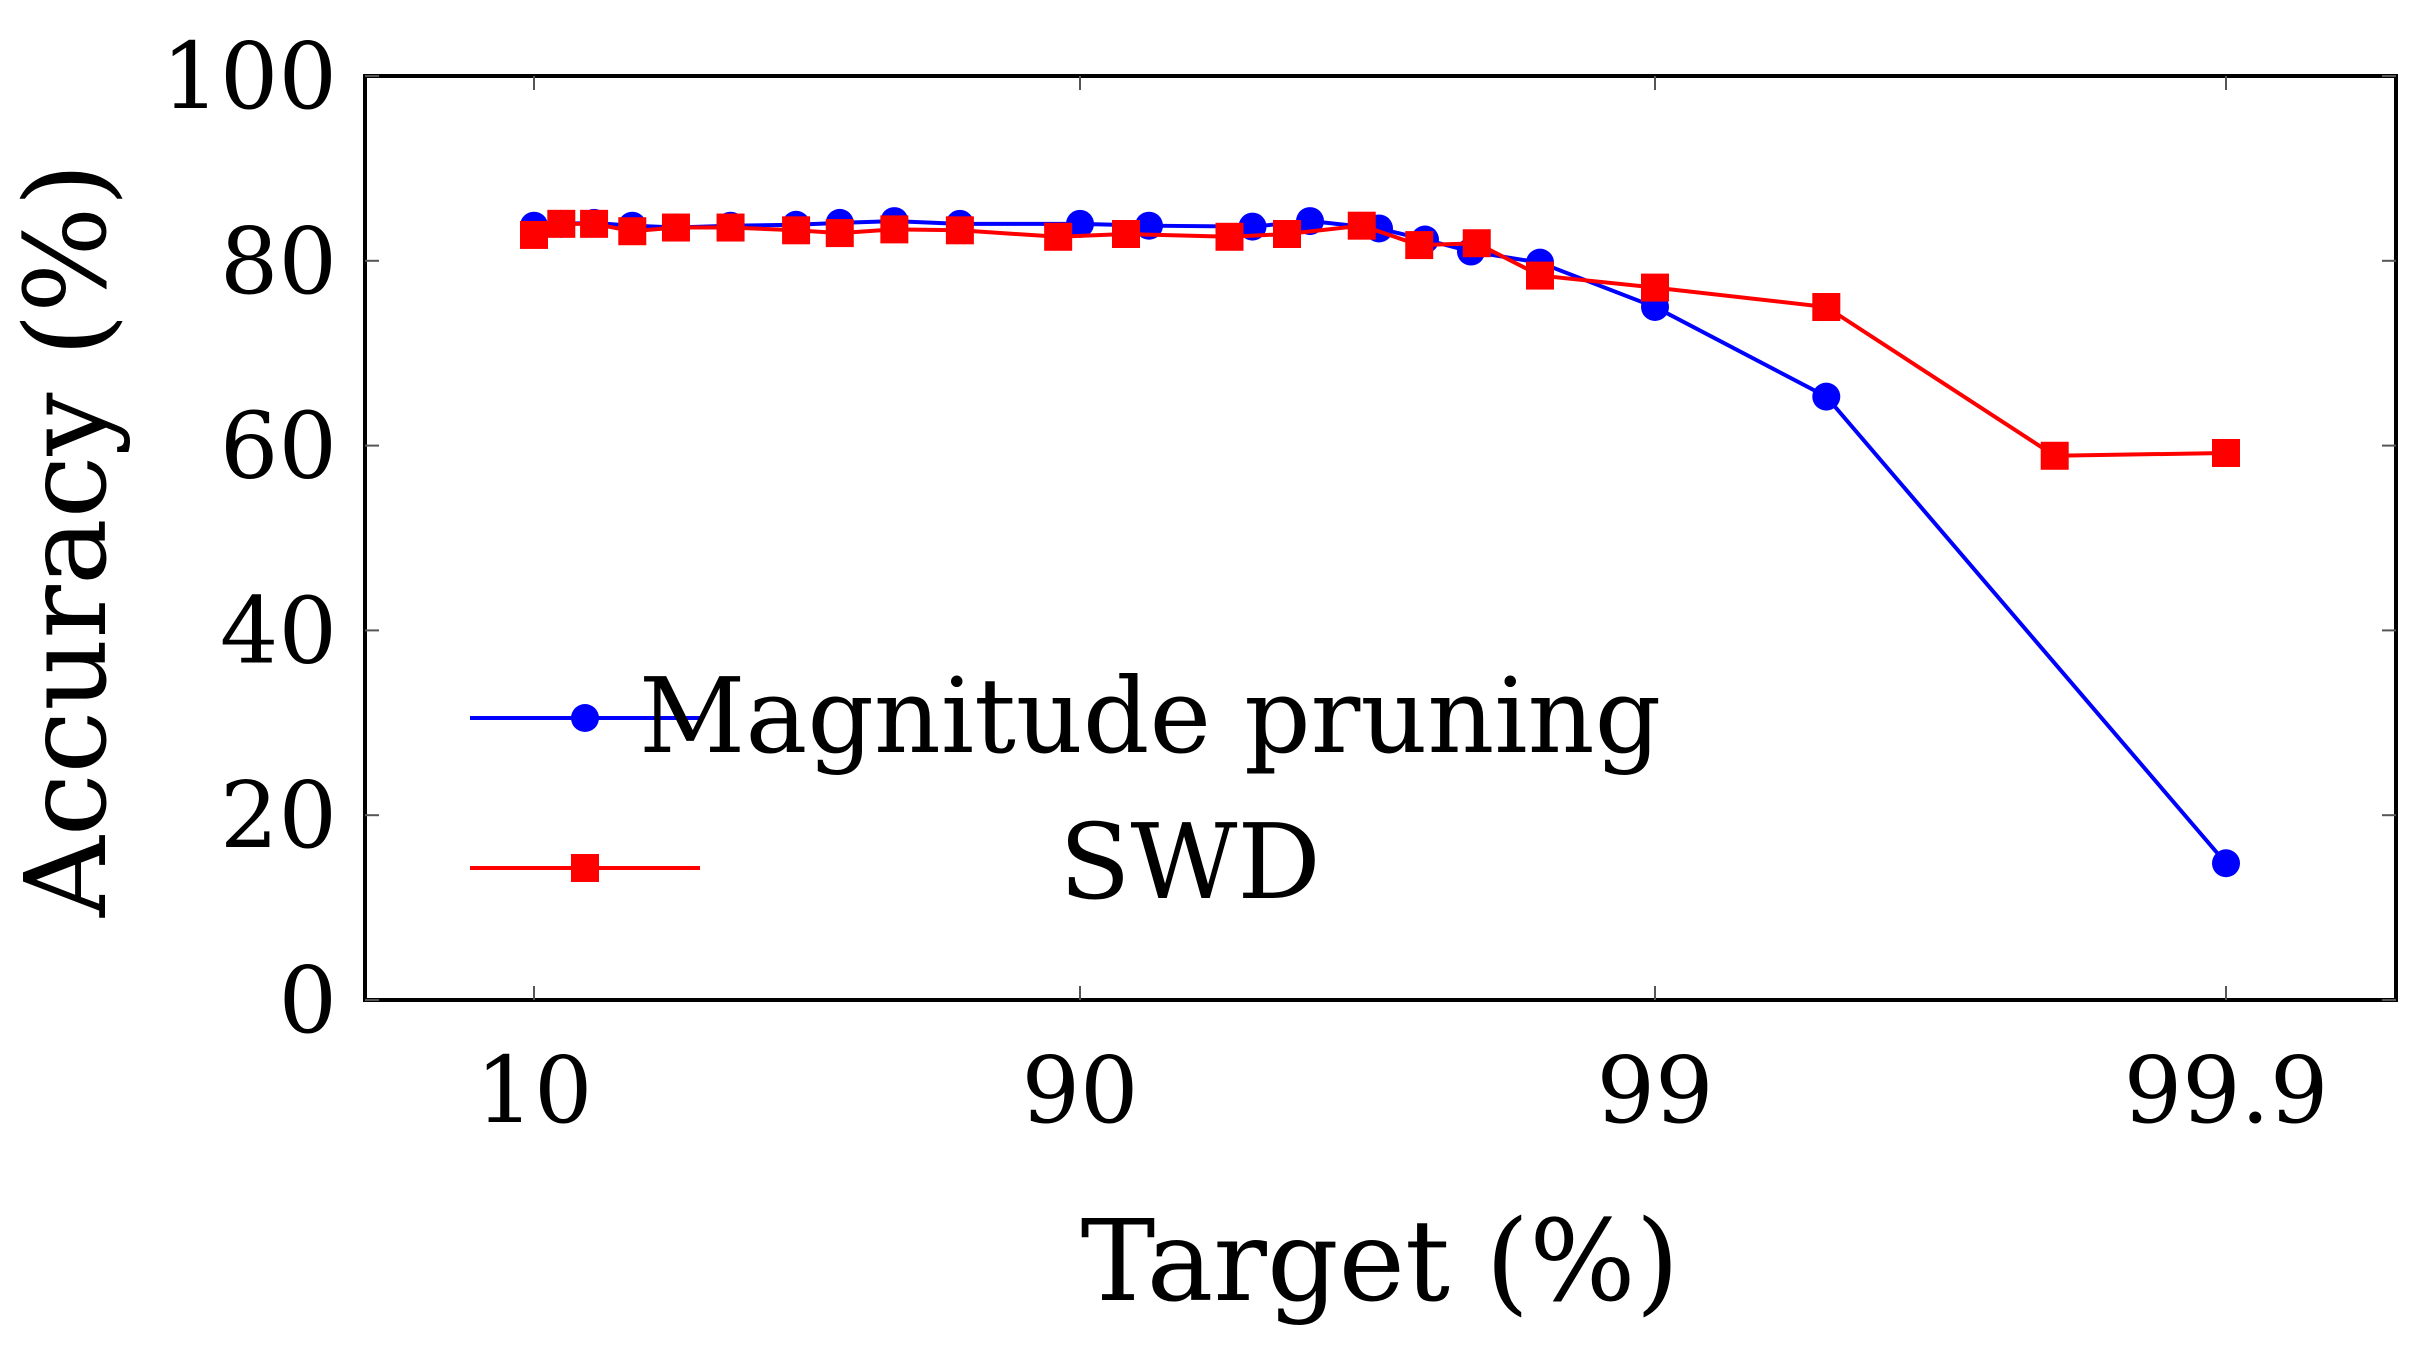  What do you see at coordinates (585, 868) in the screenshot?
I see `legend-marker-swd` at bounding box center [585, 868].